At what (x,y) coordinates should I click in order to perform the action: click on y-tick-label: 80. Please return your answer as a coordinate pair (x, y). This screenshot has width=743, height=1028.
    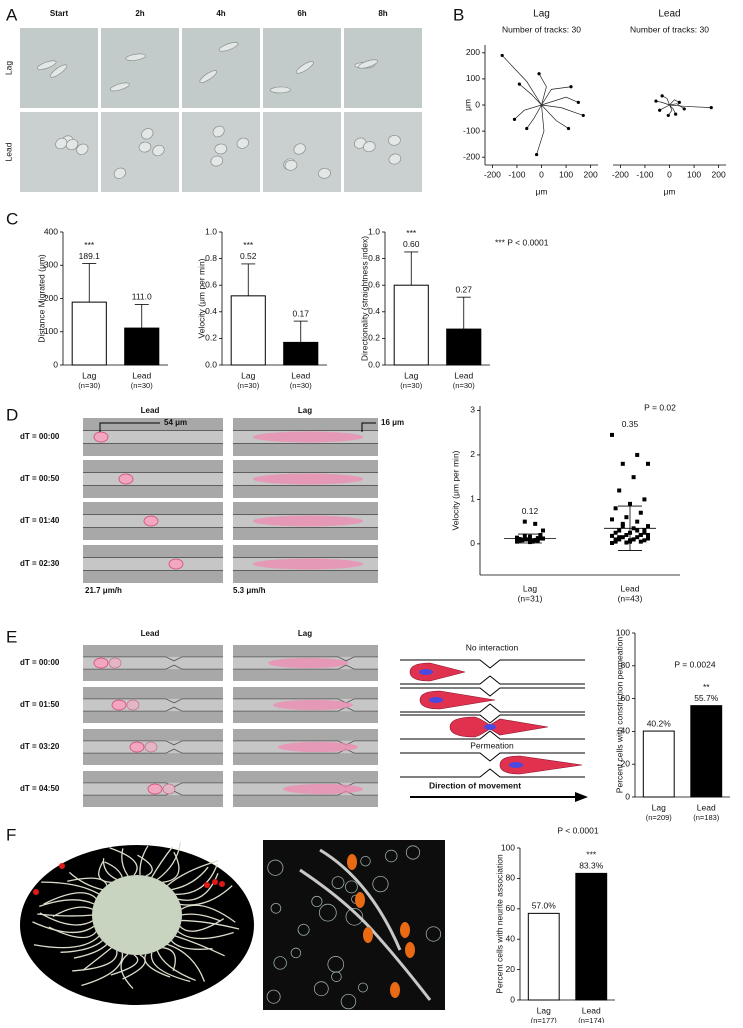
    Looking at the image, I should click on (511, 878).